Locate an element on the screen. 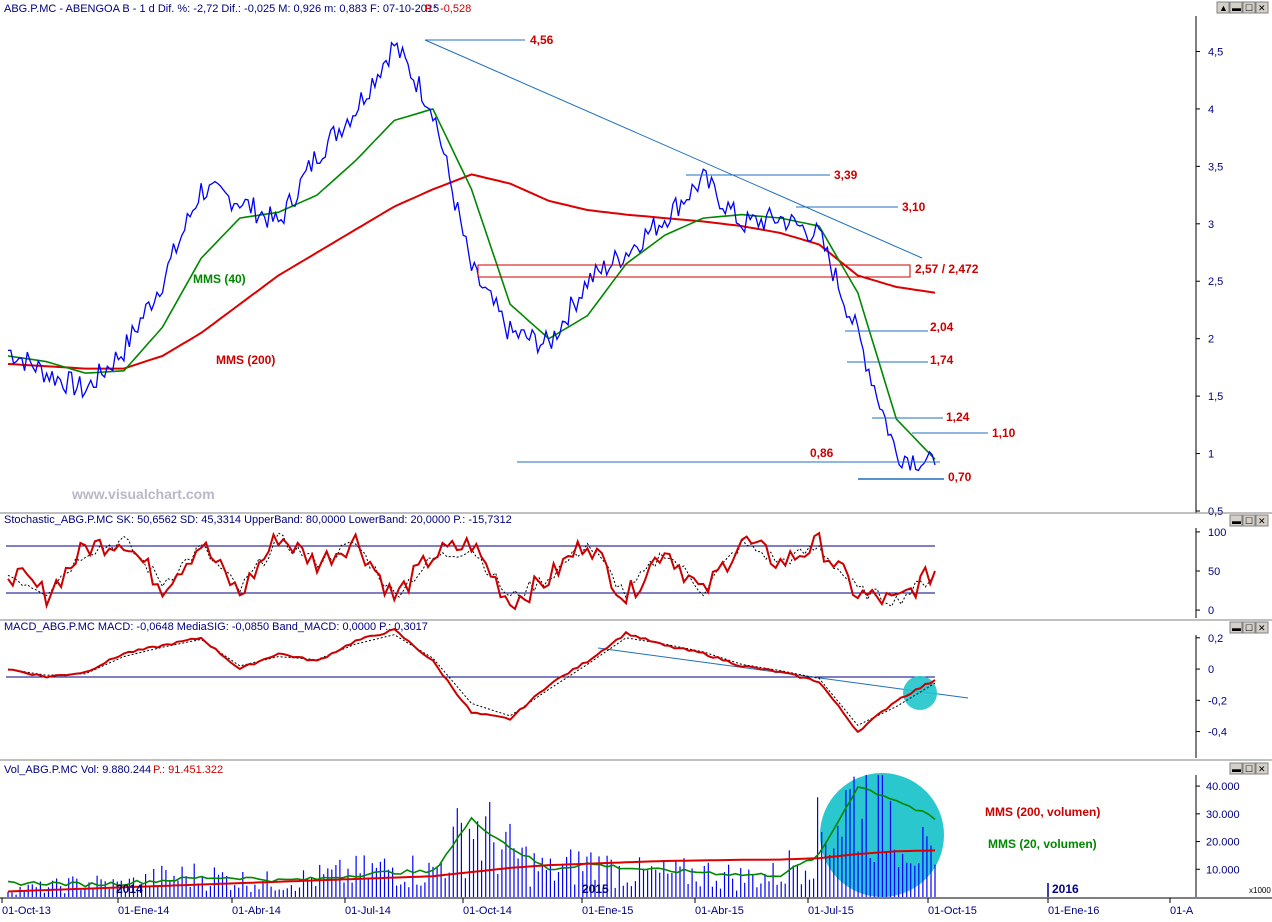  macd-ytick-label: -0,2 is located at coordinates (1217, 701).